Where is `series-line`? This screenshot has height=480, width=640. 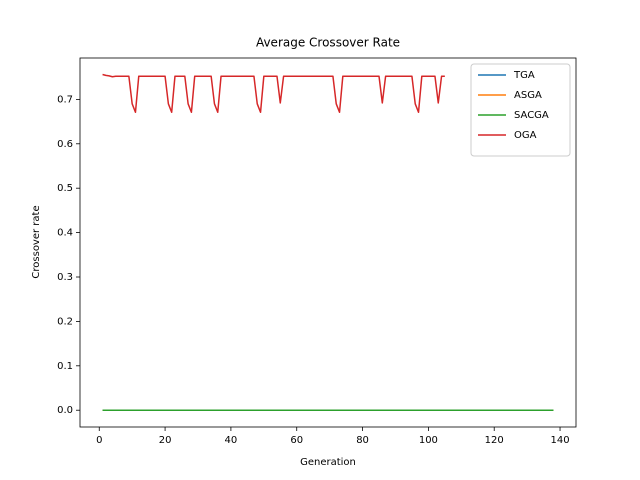 series-line is located at coordinates (273, 93).